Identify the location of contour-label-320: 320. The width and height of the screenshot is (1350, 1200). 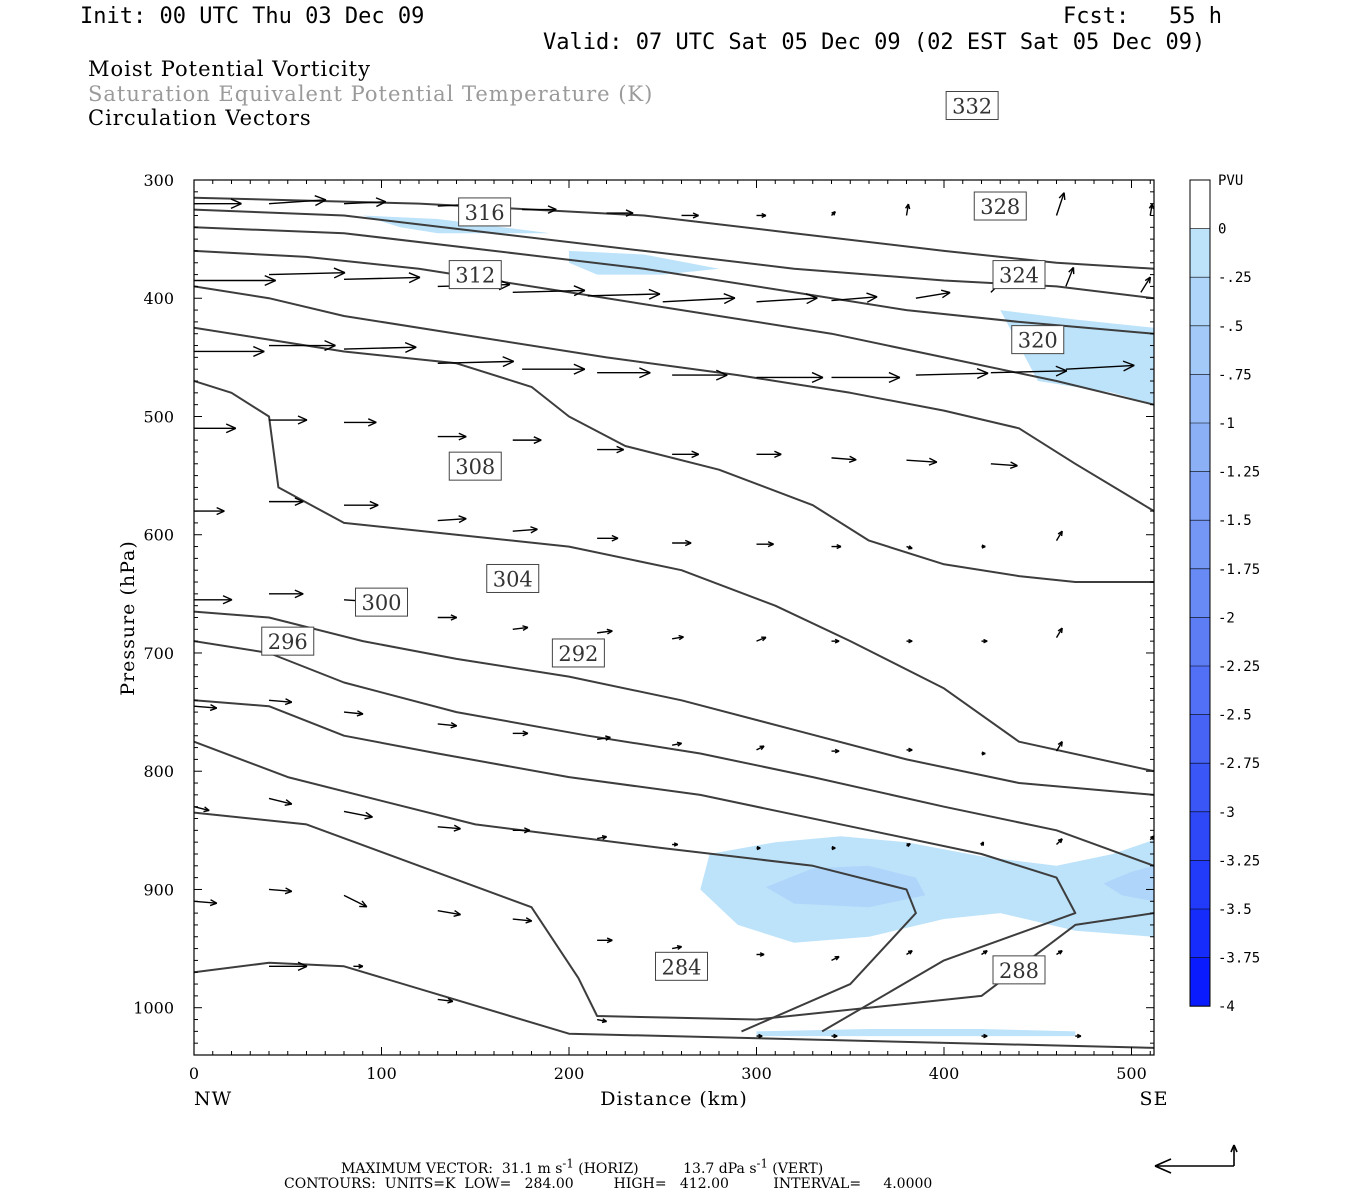
(1038, 341).